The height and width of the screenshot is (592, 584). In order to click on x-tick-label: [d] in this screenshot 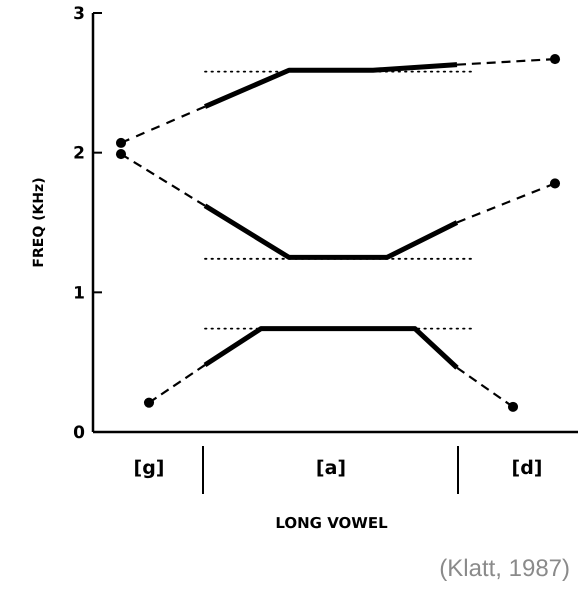, I will do `click(527, 468)`.